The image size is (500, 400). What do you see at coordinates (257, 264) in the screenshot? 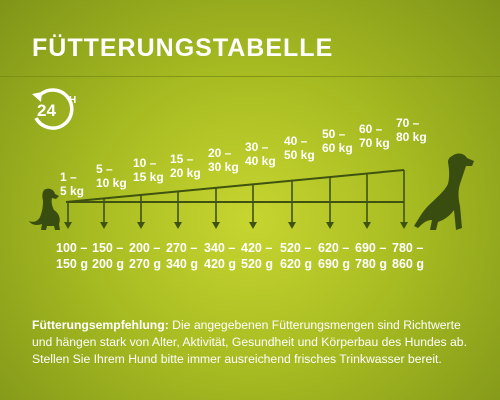
I see `amount-to: 520 g` at bounding box center [257, 264].